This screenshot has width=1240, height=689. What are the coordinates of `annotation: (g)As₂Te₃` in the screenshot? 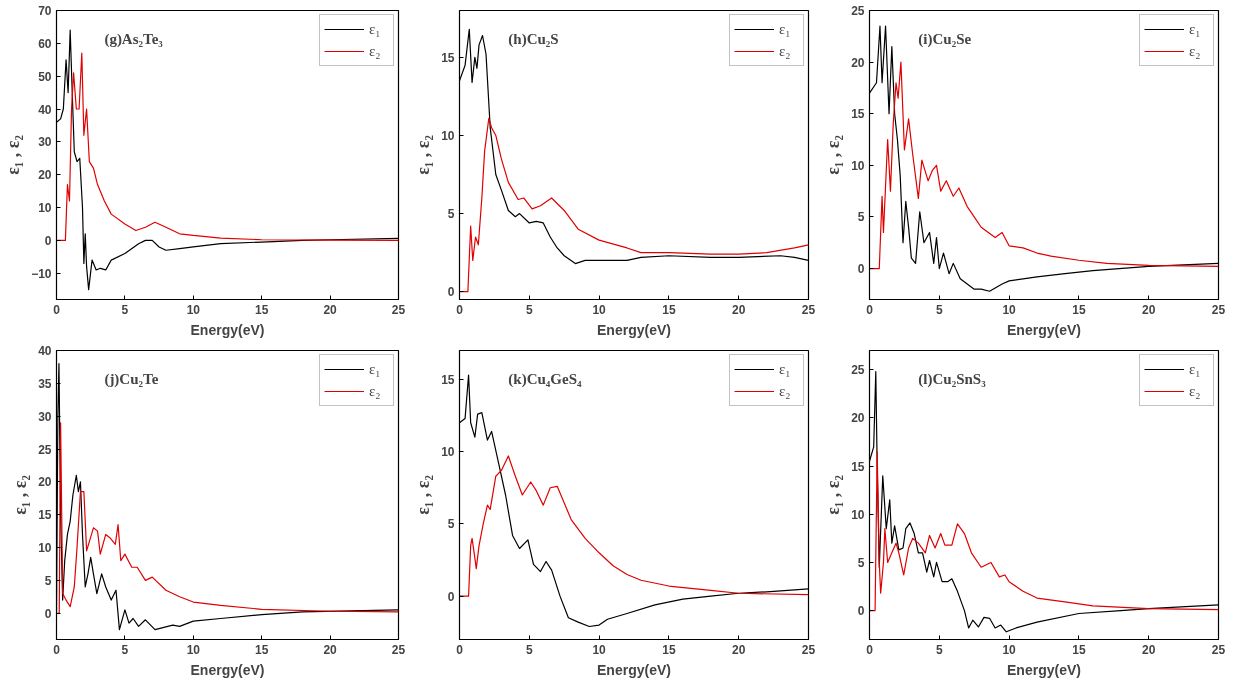 It's located at (134, 40).